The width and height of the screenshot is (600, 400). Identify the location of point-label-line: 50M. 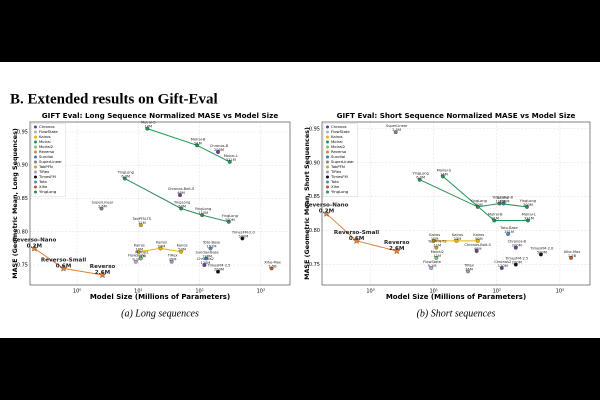
(182, 206).